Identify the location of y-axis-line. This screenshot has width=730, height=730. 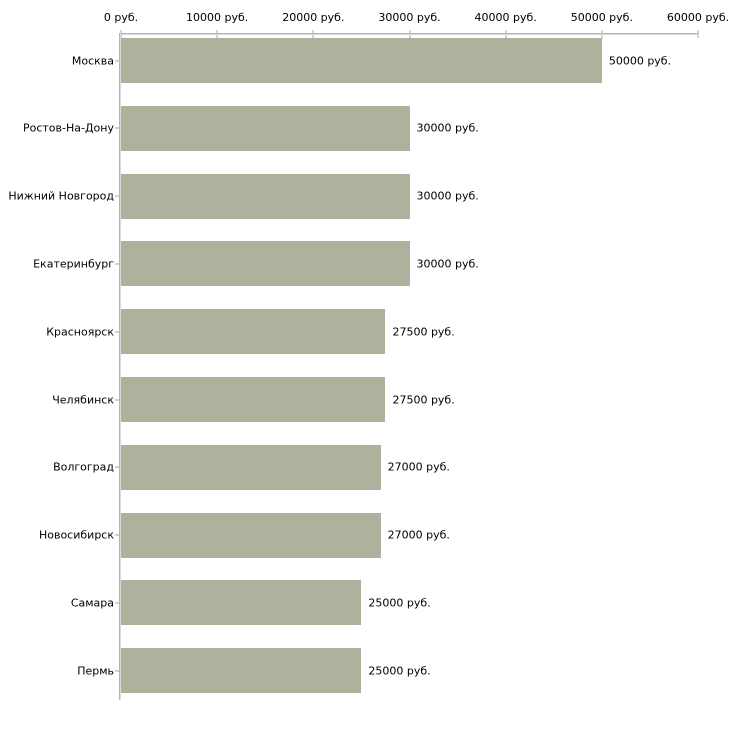
(120, 366).